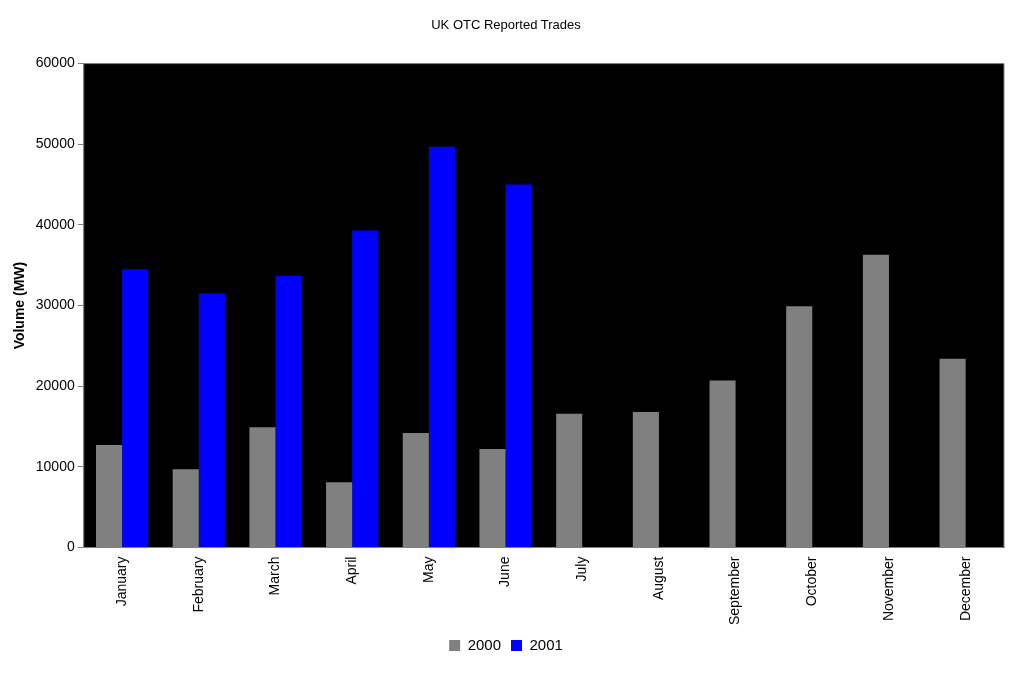 This screenshot has width=1018, height=675. What do you see at coordinates (55, 143) in the screenshot?
I see `y-tick-label: 50000` at bounding box center [55, 143].